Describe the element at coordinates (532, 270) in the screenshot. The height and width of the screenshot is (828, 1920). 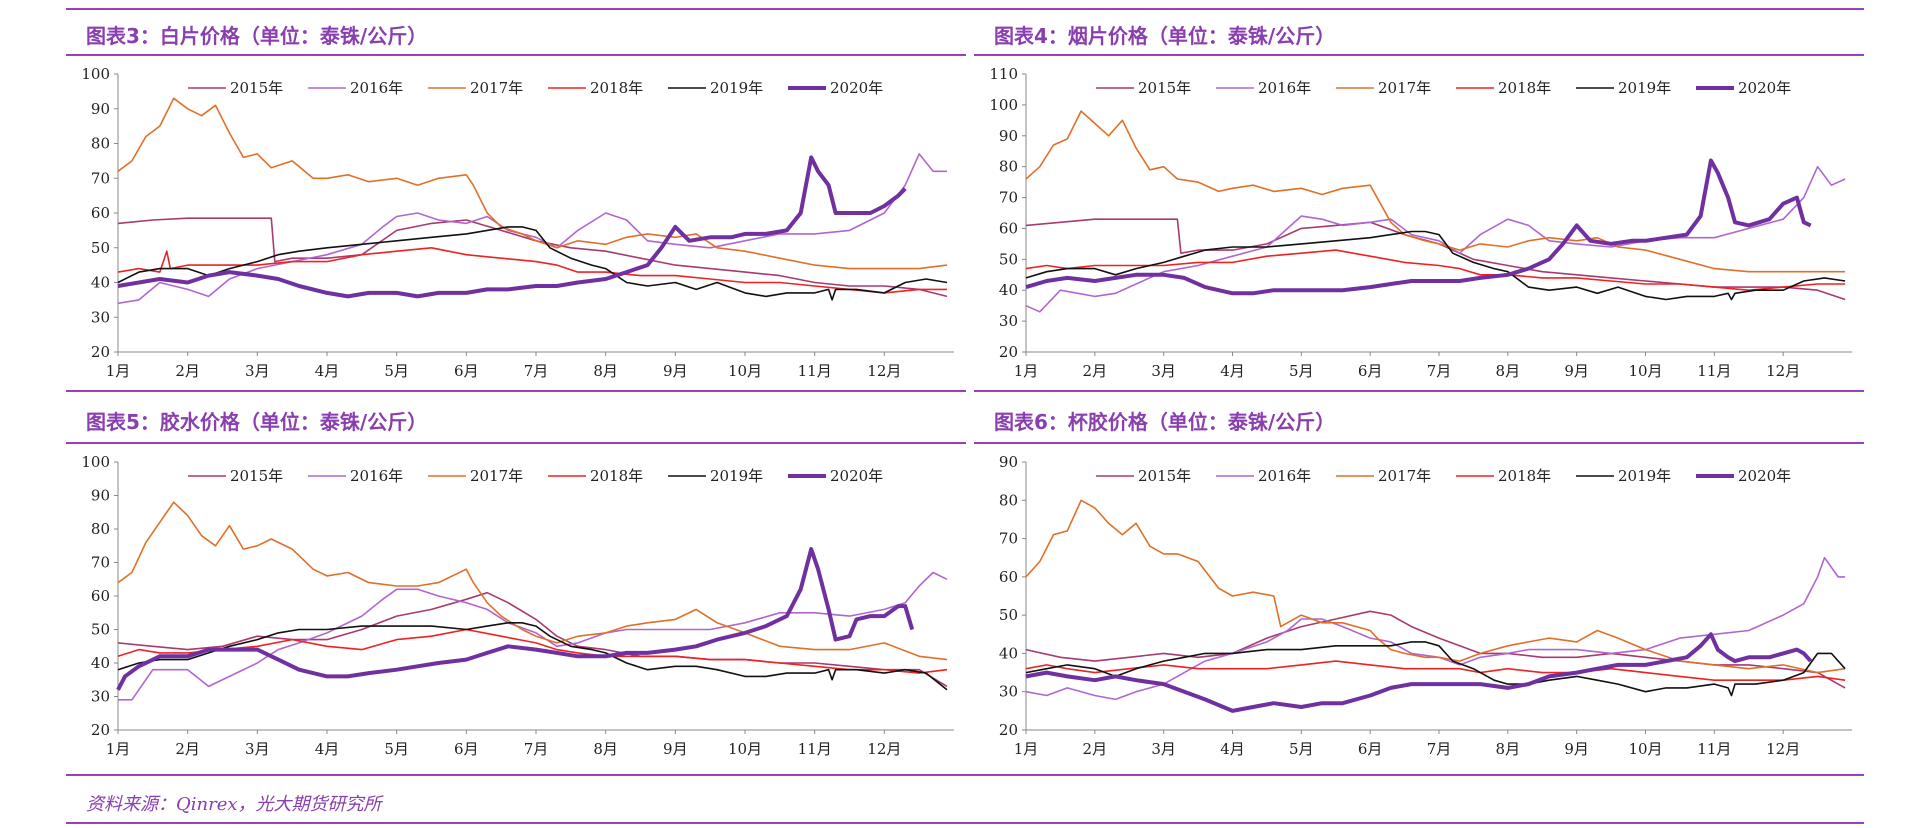
I see `series-line-2018年` at that location.